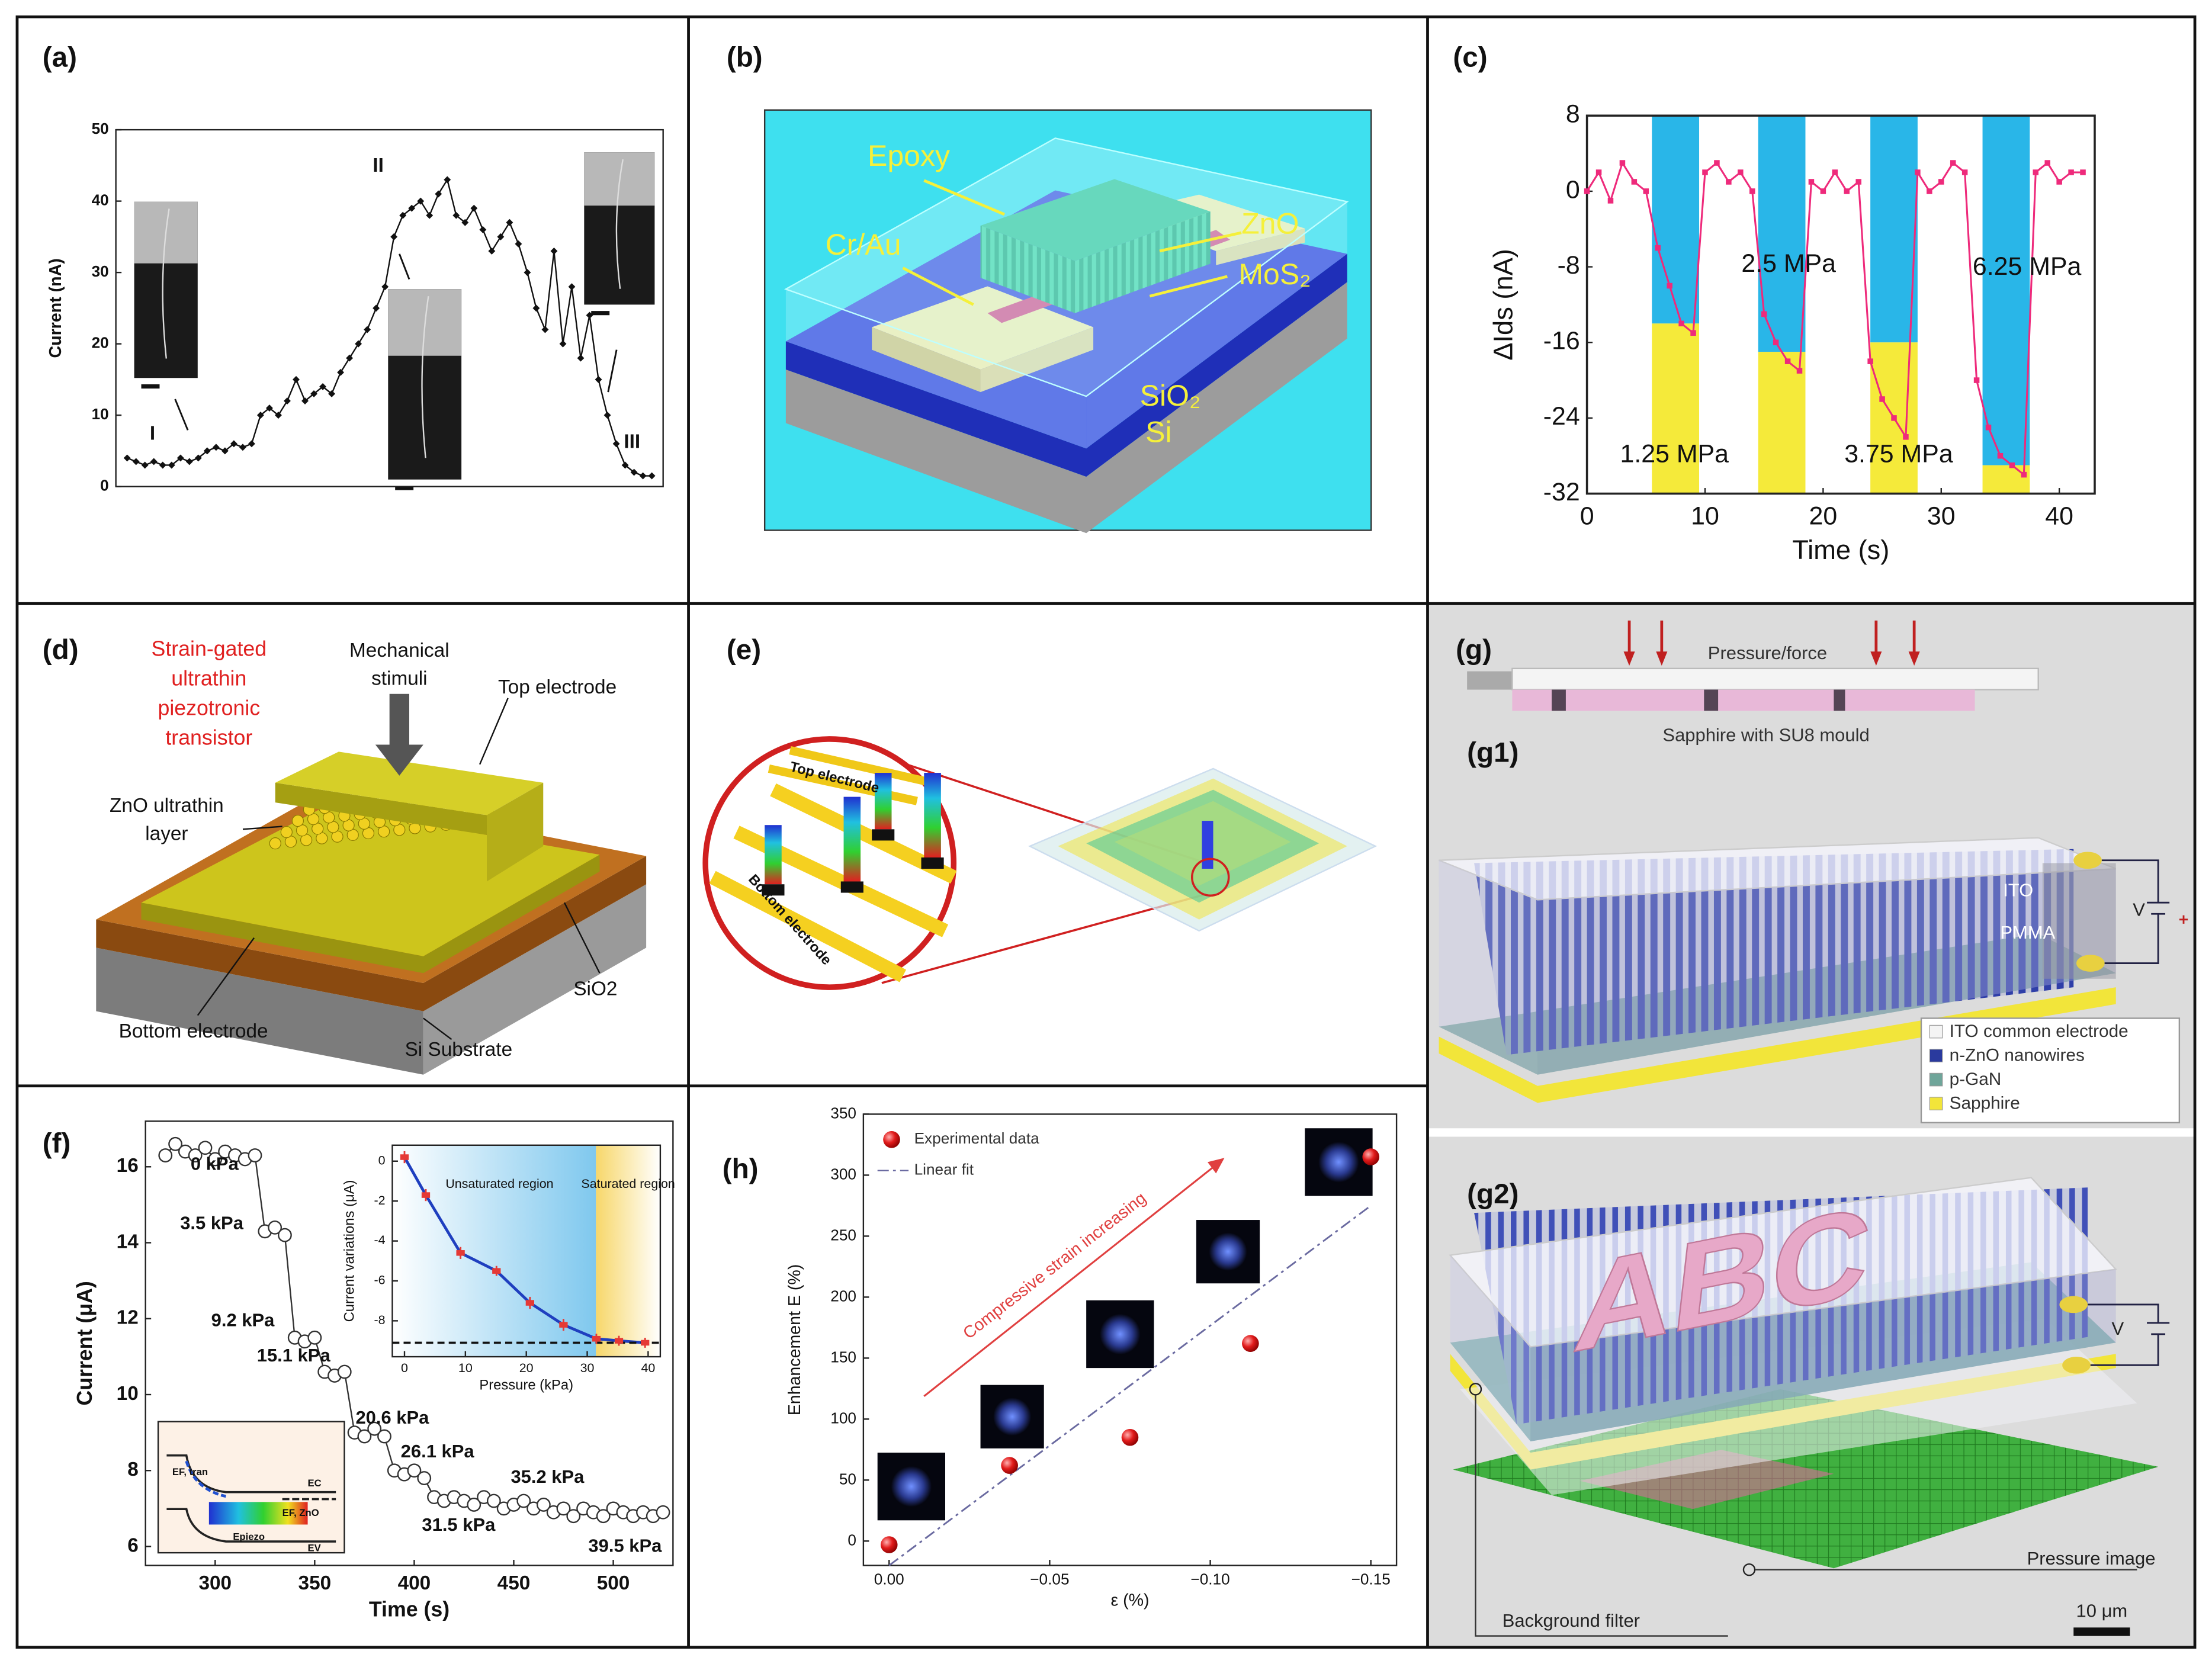 The width and height of the screenshot is (2212, 1667). I want to click on sapphire, so click(1777, 1045).